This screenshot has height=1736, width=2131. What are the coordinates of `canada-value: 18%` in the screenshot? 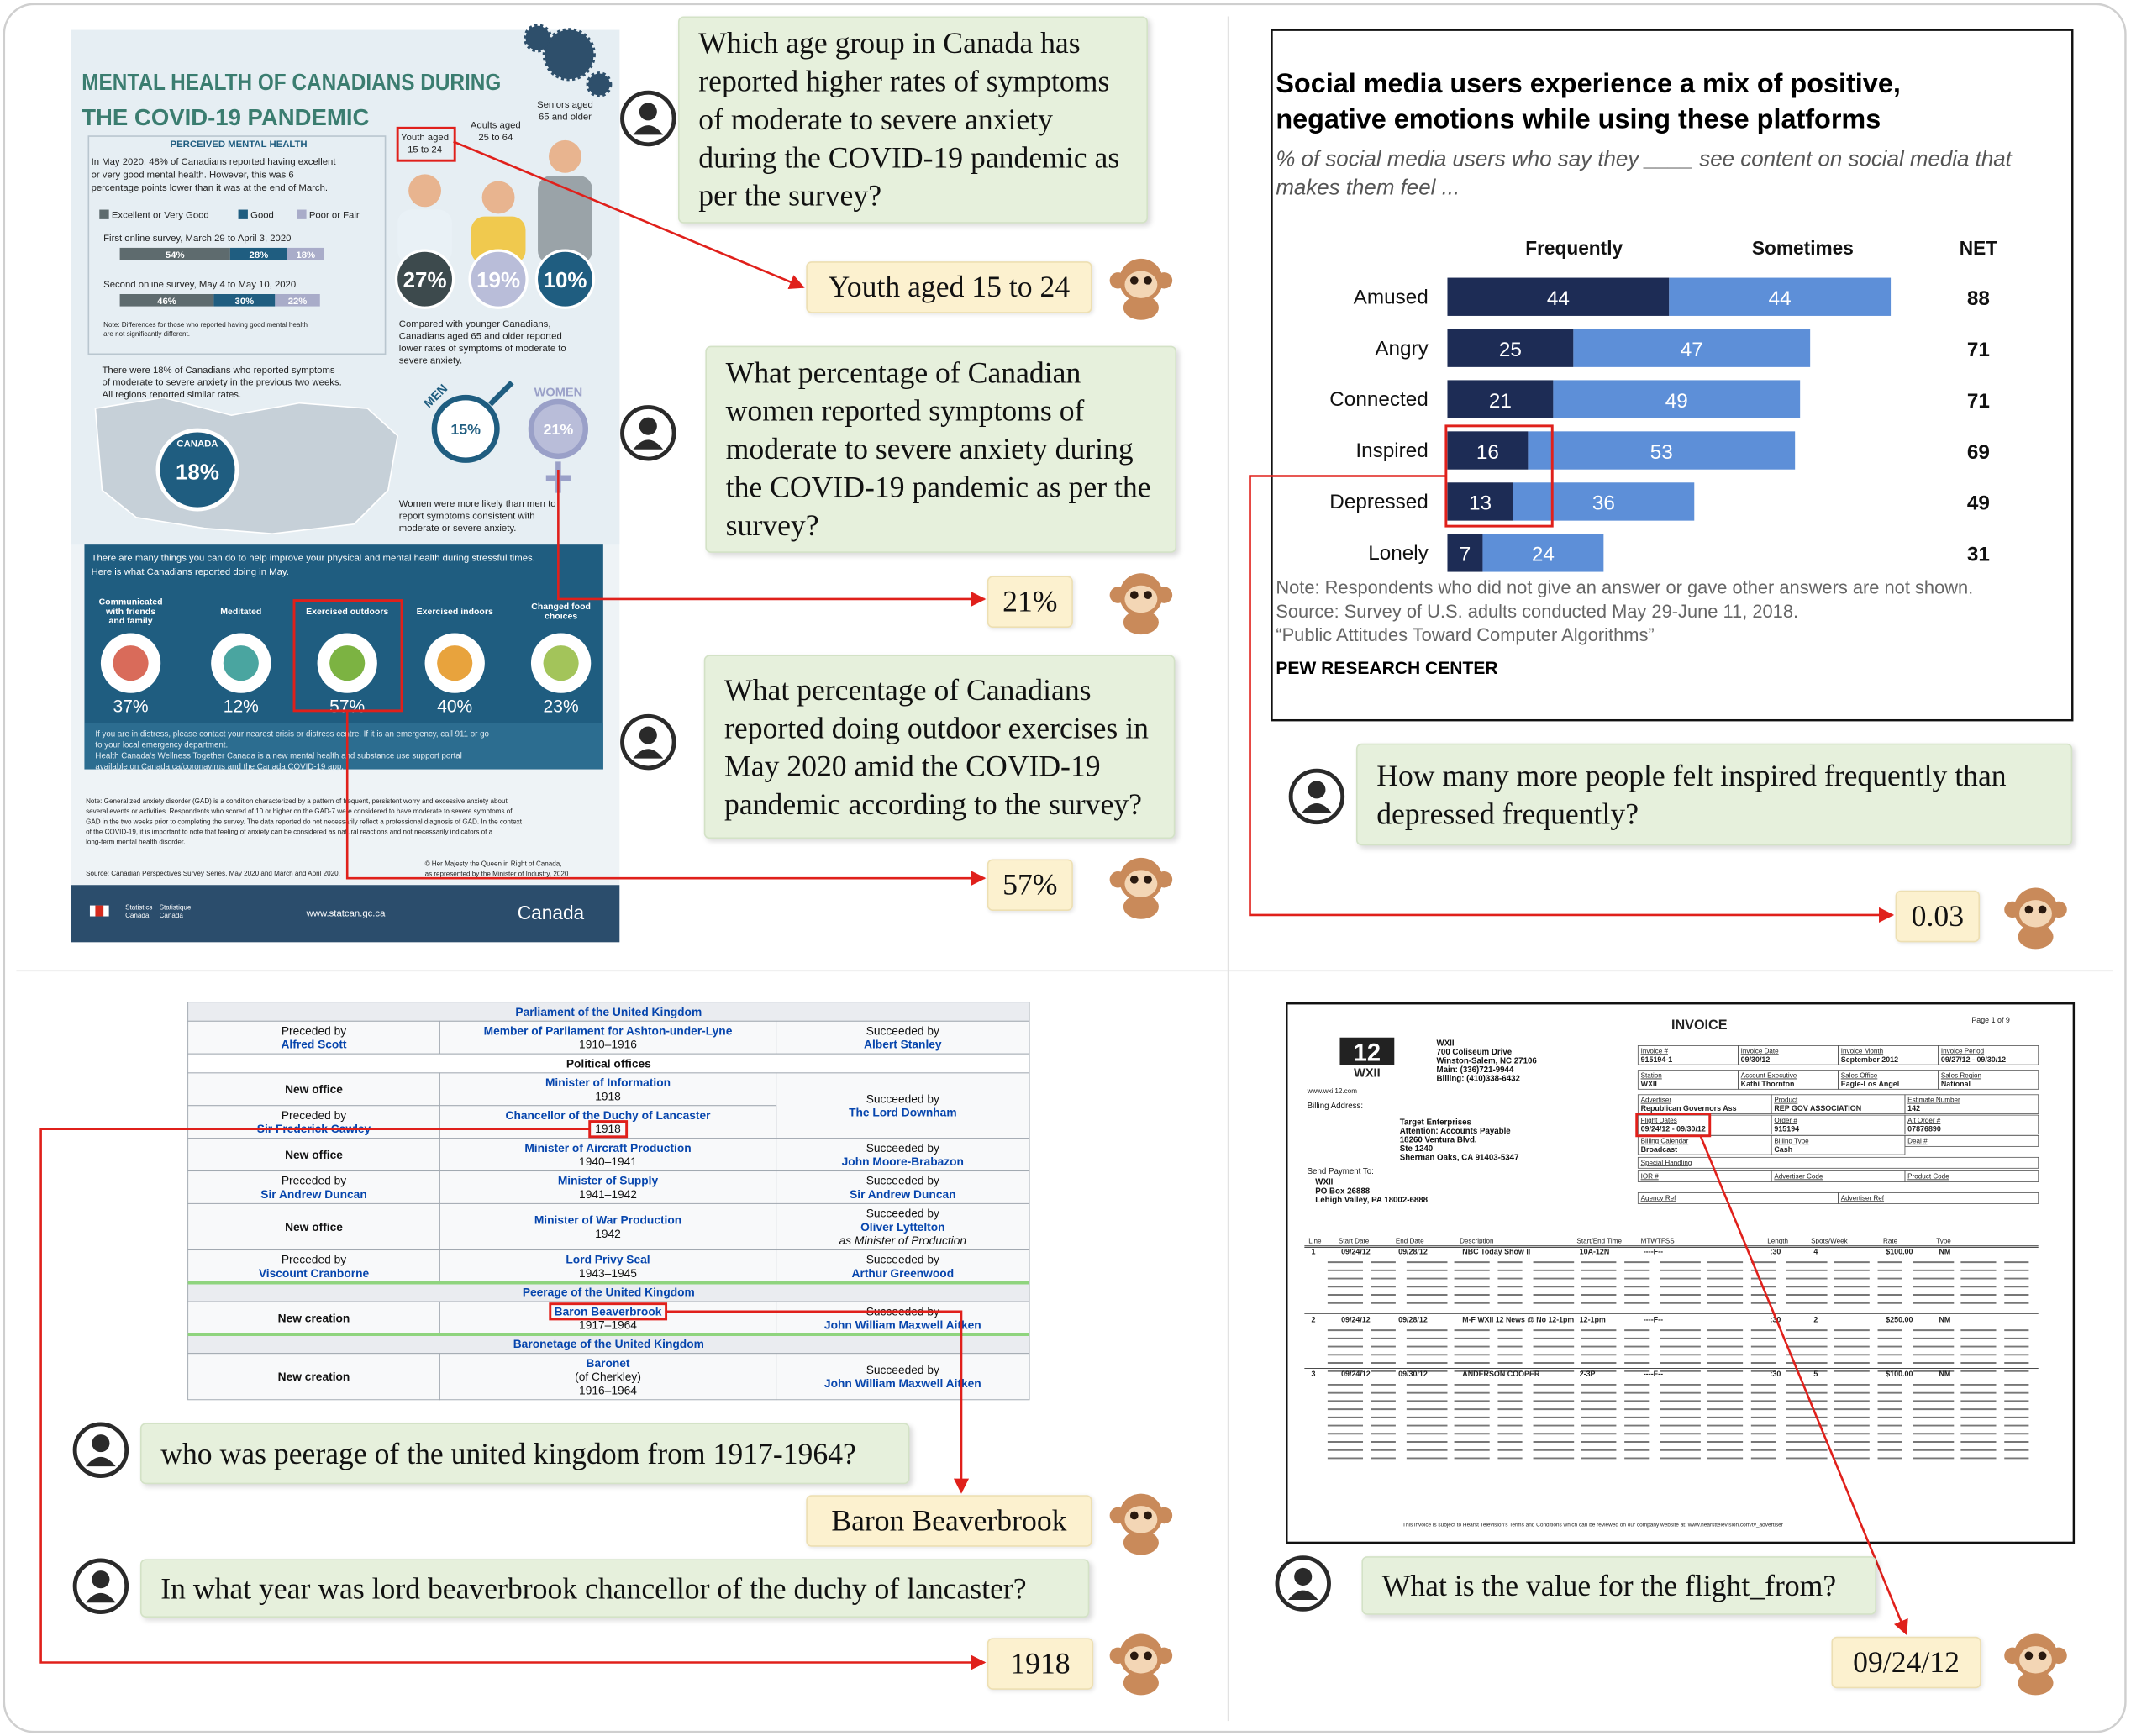 It's located at (197, 472).